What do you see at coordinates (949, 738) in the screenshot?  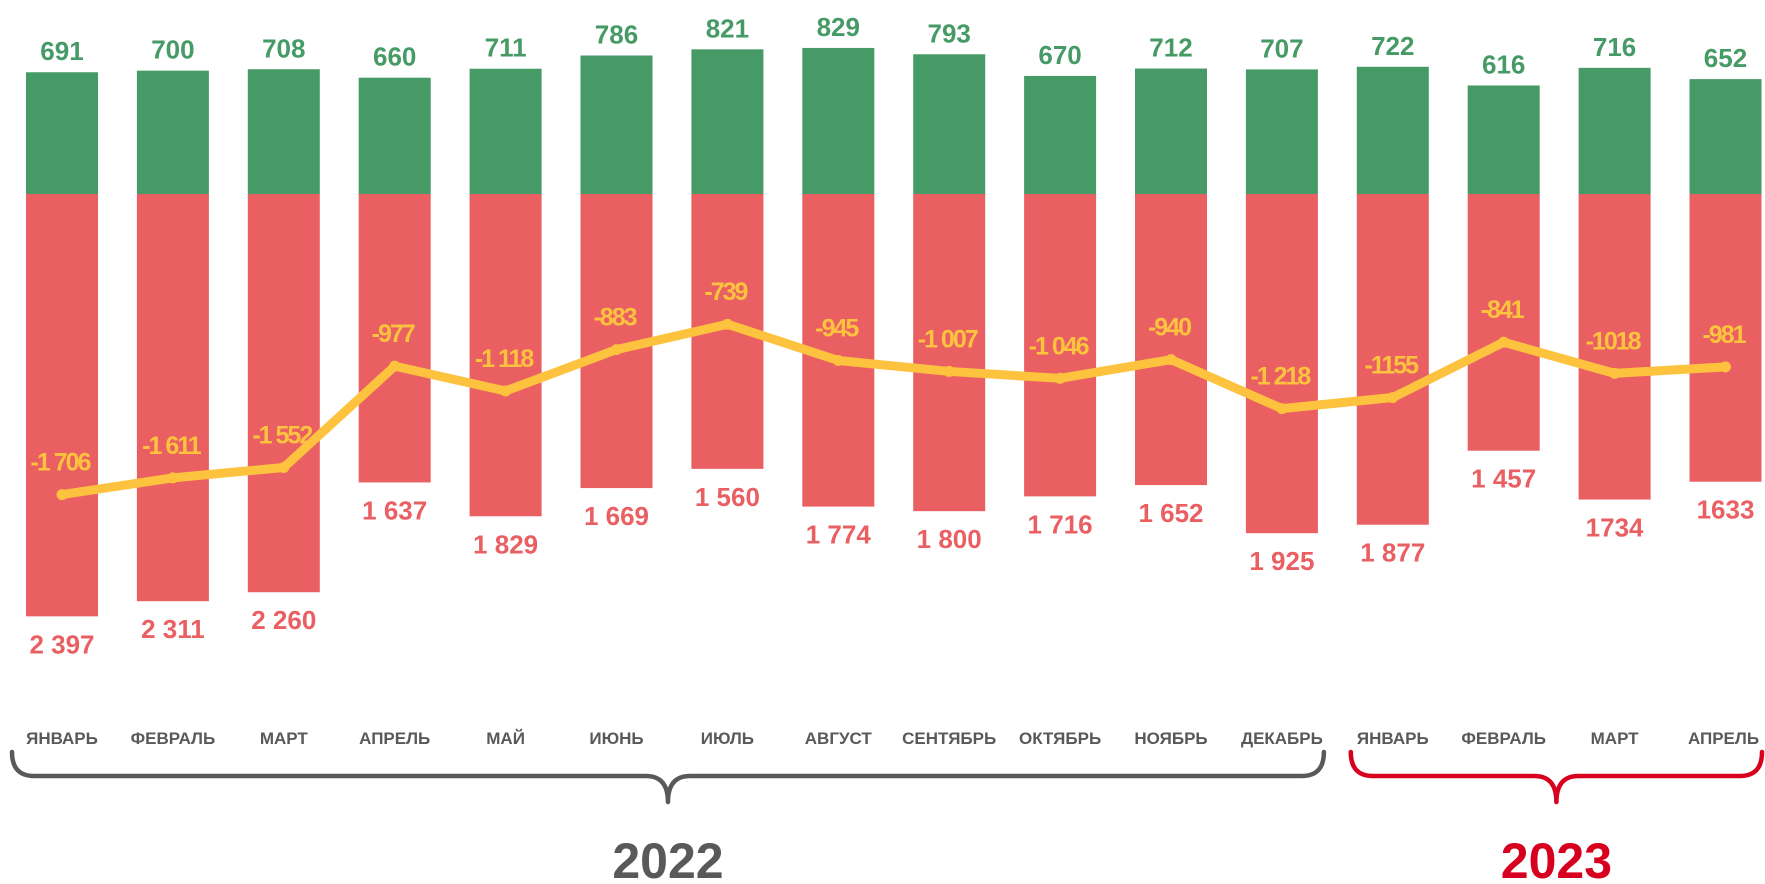 I see `month-tick-label: СЕНТЯБРЬ` at bounding box center [949, 738].